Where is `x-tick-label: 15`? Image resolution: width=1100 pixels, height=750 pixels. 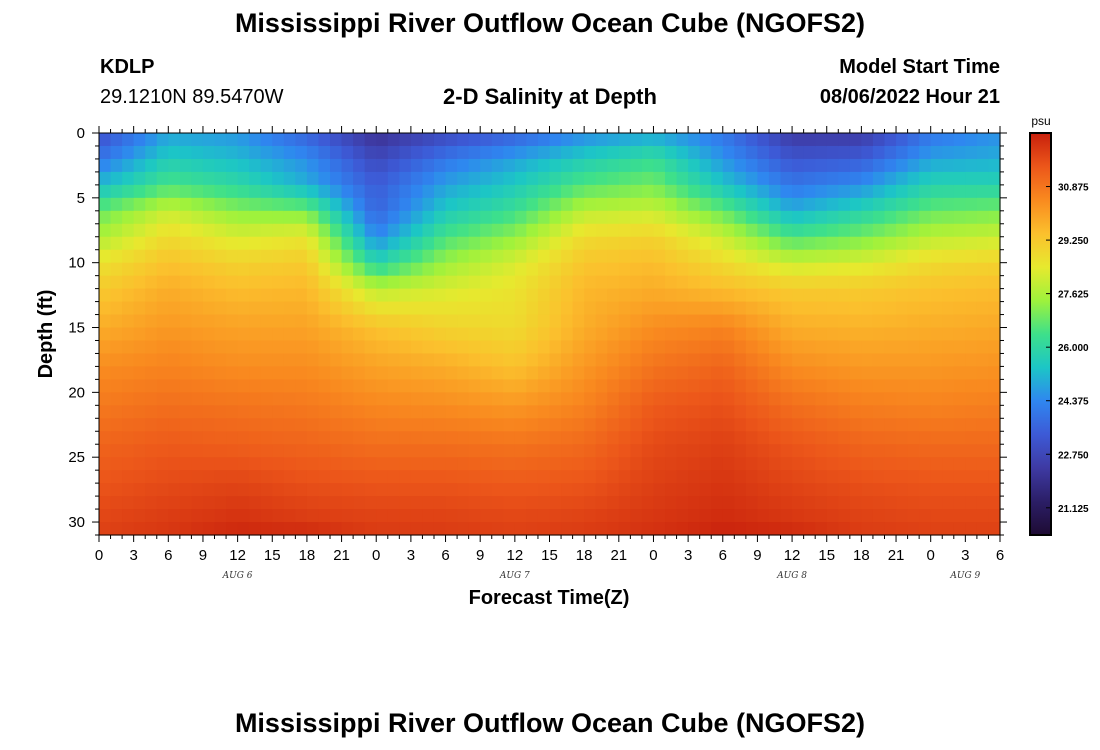
x-tick-label: 15 is located at coordinates (549, 555).